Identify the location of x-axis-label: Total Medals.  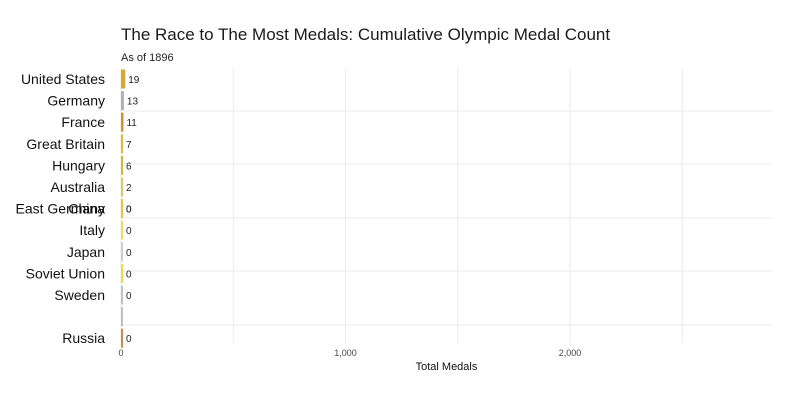
(447, 367).